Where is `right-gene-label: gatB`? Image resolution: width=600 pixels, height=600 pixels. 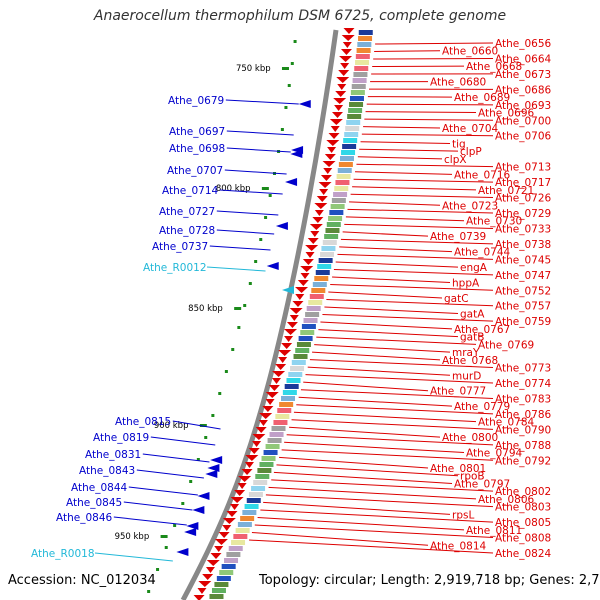
right-gene-label: gatB is located at coordinates (472, 338).